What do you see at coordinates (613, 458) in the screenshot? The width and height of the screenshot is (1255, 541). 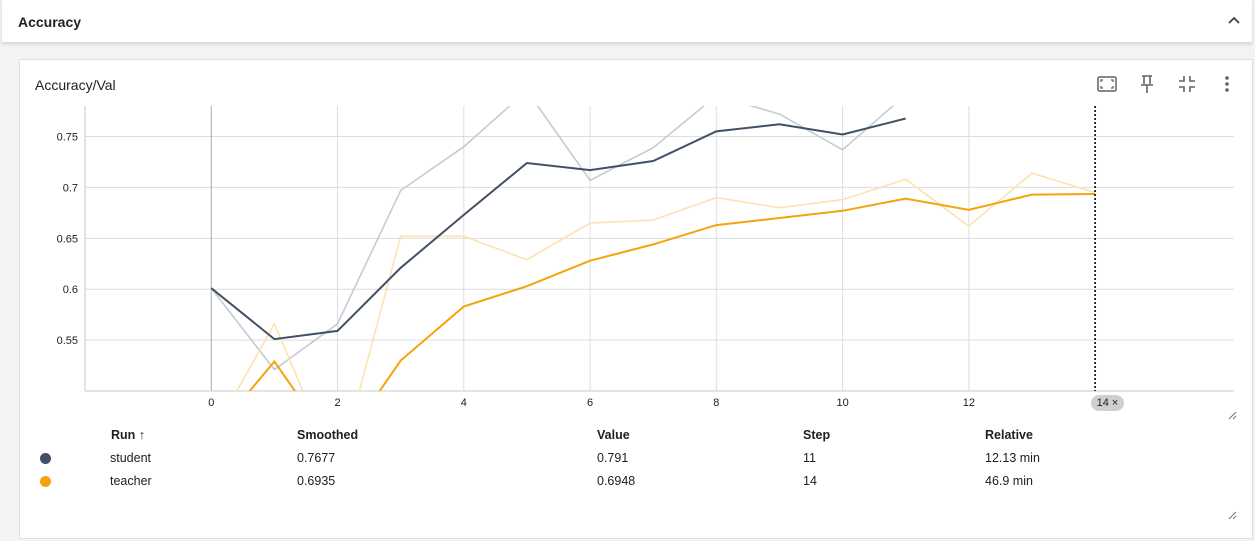 I see `raw-value: 0.791` at bounding box center [613, 458].